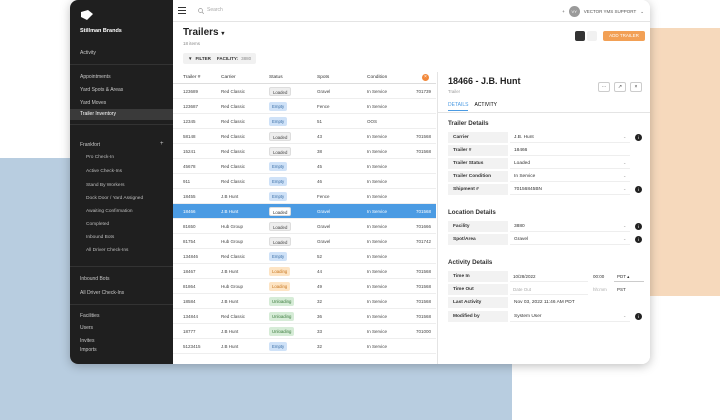 The image size is (720, 420). What do you see at coordinates (377, 271) in the screenshot?
I see `cell-condition: In Service` at bounding box center [377, 271].